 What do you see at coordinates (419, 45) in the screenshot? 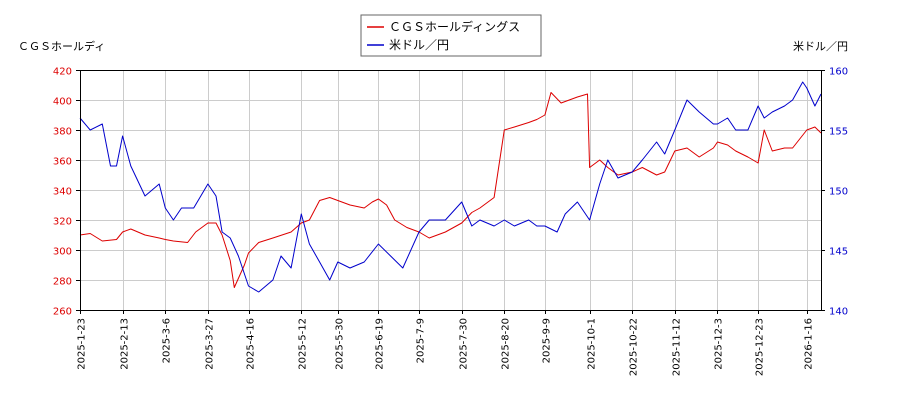
I see `legend-label-usdjpy: 米ドル／円` at bounding box center [419, 45].